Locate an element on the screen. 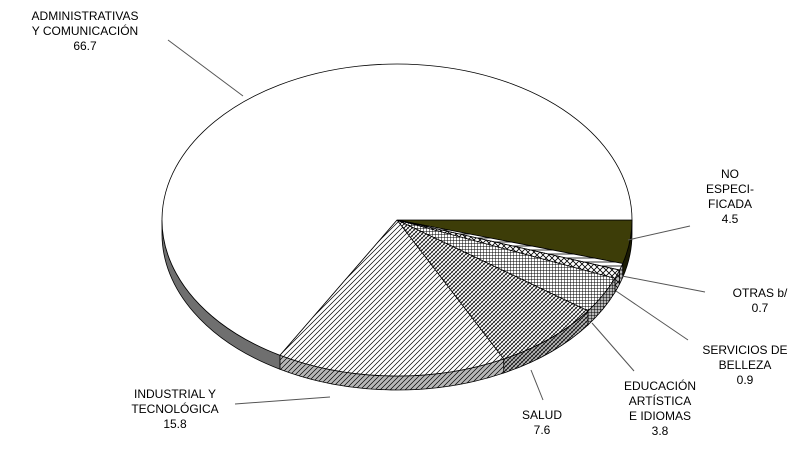  pie-side-shade-no-especificada is located at coordinates (627, 249).